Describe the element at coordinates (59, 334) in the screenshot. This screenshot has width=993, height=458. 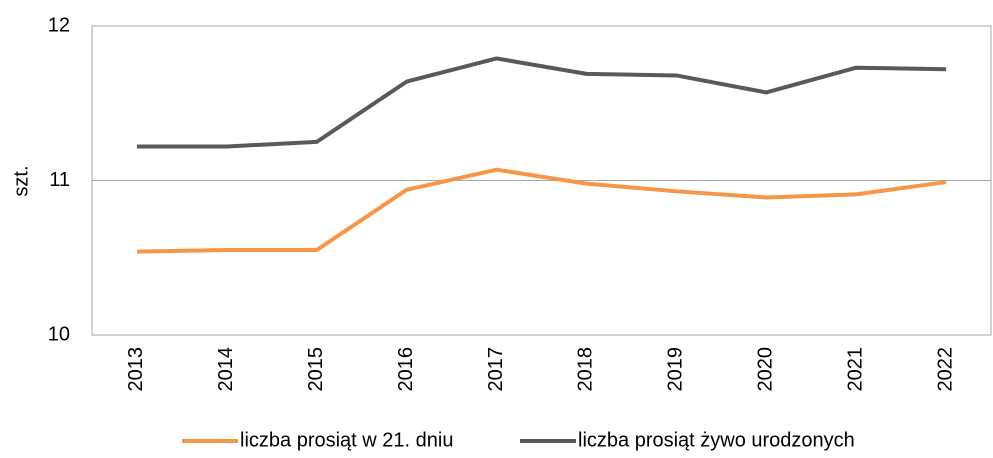
I see `y-tick-label: 10` at that location.